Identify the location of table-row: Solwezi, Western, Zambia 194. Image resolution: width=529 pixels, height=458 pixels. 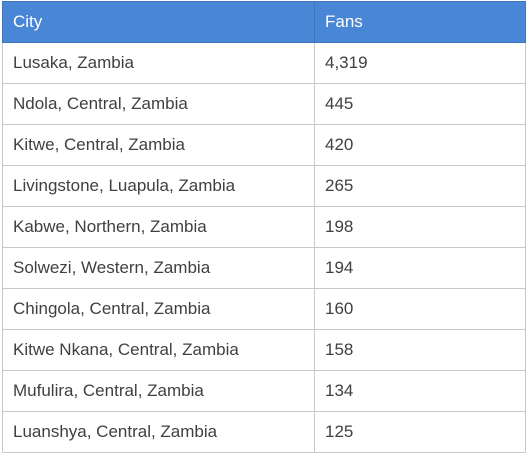
(264, 268).